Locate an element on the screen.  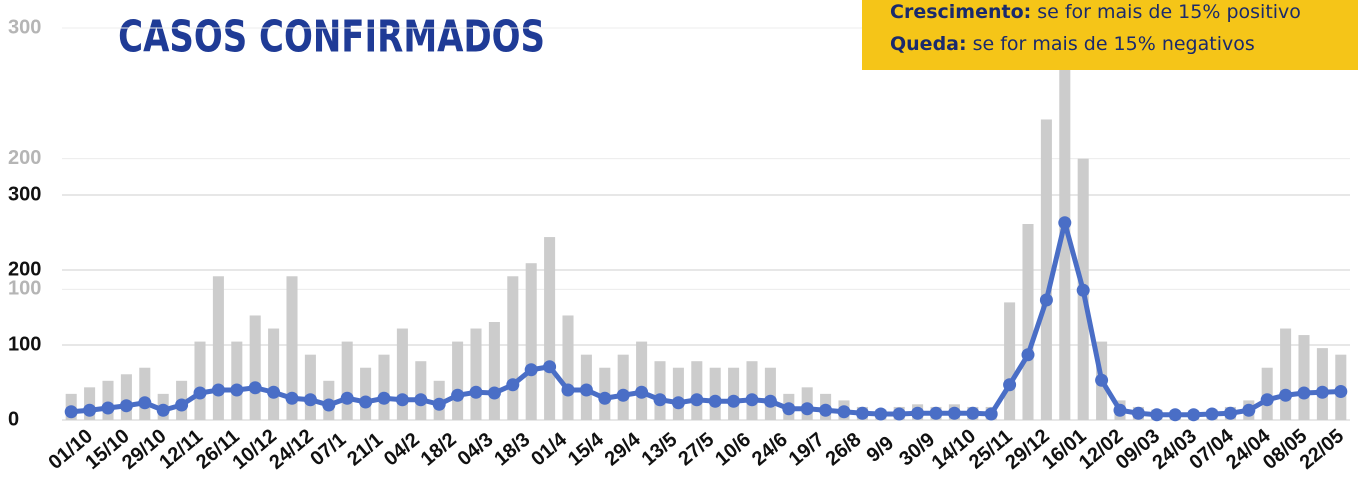
note-line: Queda: se for mais de 15% negativos is located at coordinates (1072, 44).